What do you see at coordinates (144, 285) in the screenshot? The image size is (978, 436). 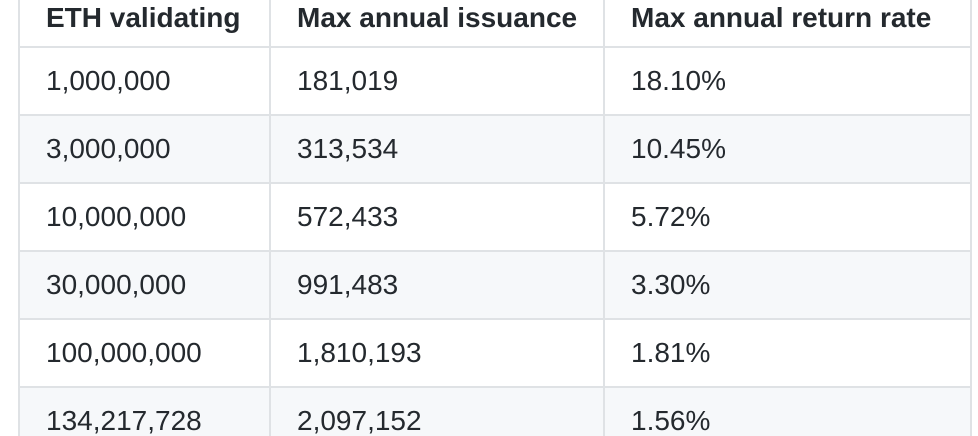 I see `cell-eth-validating: 30,000,000` at bounding box center [144, 285].